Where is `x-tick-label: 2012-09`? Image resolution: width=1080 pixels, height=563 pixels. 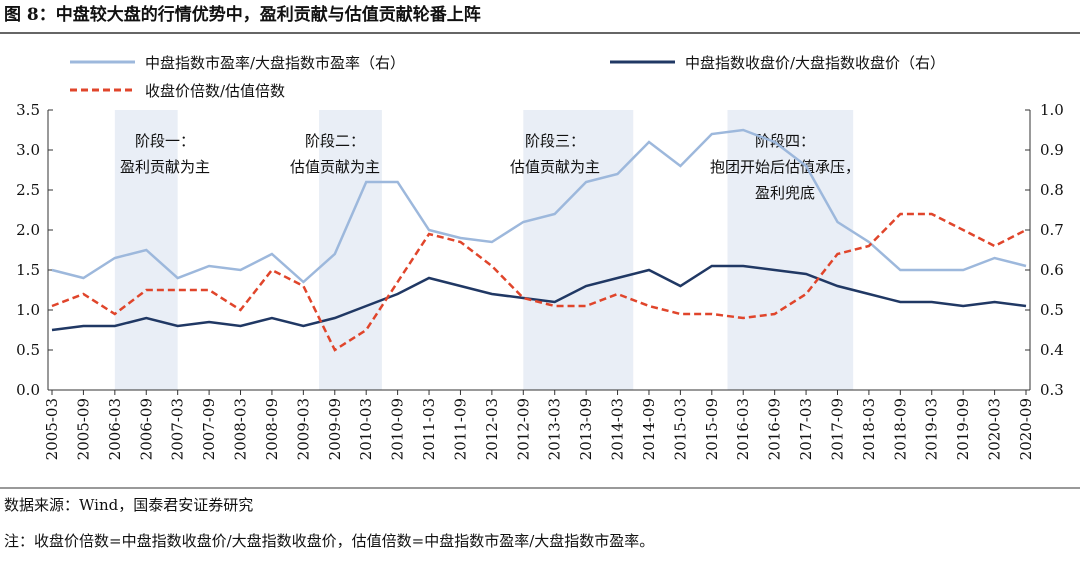
x-tick-label: 2012-09 is located at coordinates (523, 429).